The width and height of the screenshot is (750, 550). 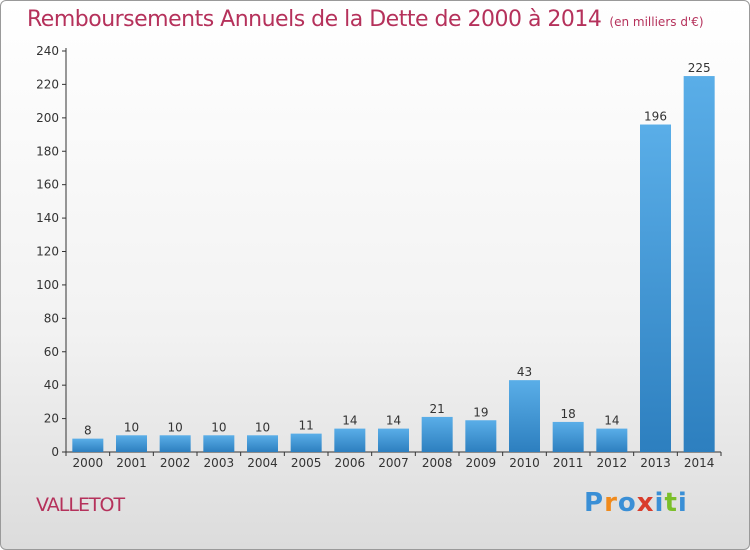 What do you see at coordinates (655, 117) in the screenshot?
I see `data-label-2013: 196` at bounding box center [655, 117].